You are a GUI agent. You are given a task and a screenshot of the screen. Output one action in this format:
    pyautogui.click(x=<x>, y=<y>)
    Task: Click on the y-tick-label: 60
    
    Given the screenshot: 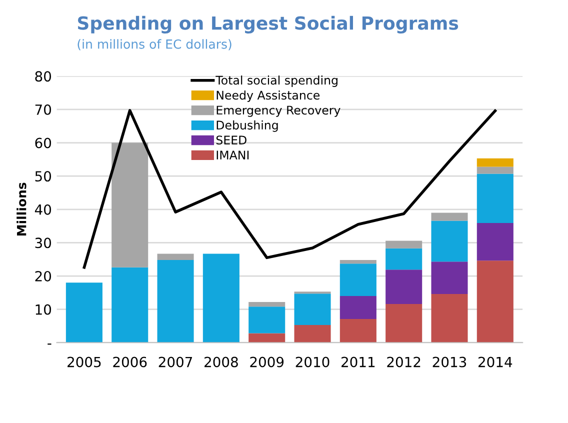 What is the action you would take?
    pyautogui.click(x=43, y=143)
    